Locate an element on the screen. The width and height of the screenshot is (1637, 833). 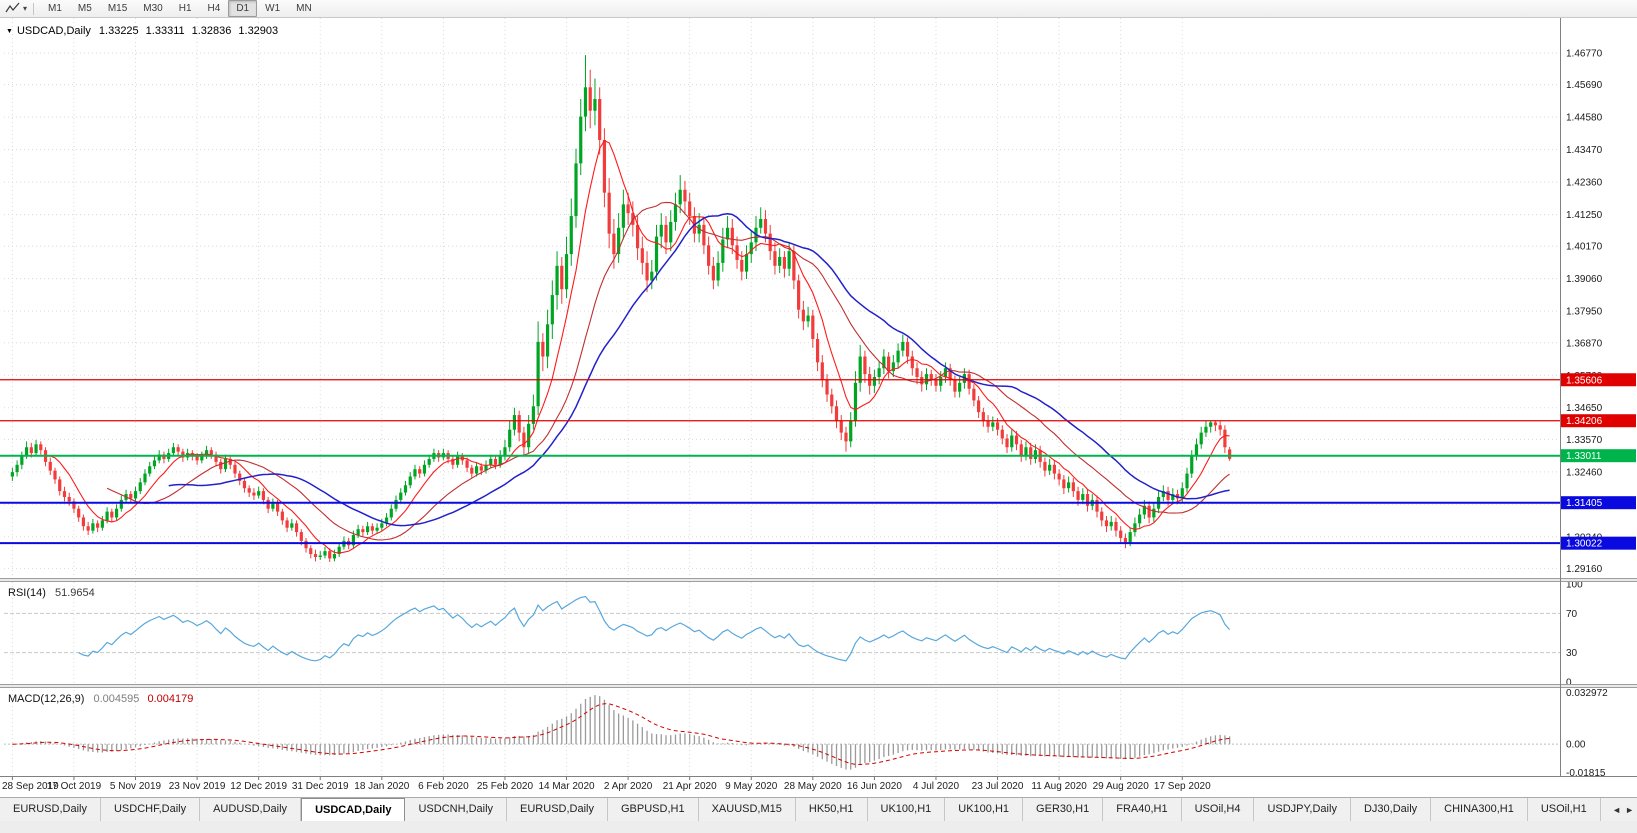
svg-text: 0.00 is located at coordinates (1576, 745).